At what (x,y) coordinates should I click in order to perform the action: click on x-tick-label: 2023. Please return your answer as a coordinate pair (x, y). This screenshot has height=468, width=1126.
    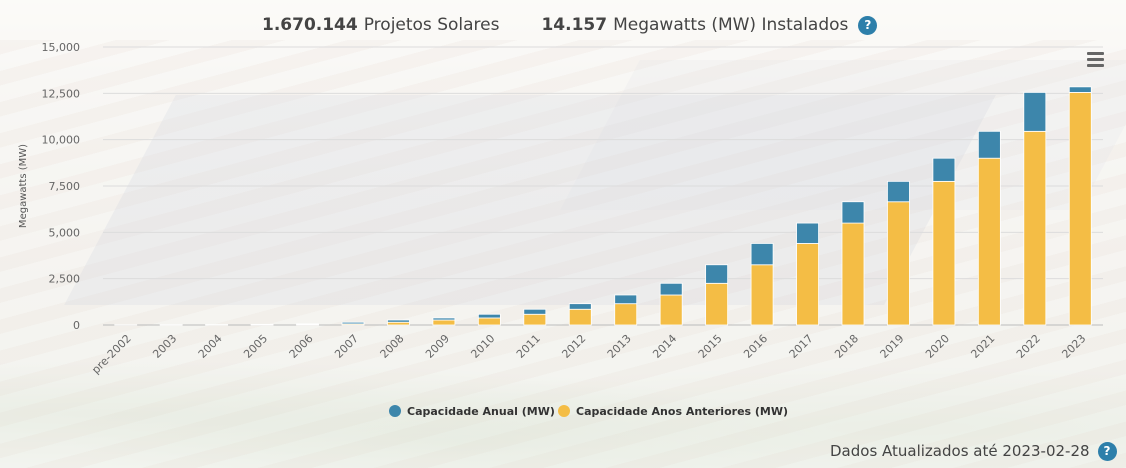
    Looking at the image, I should click on (1073, 346).